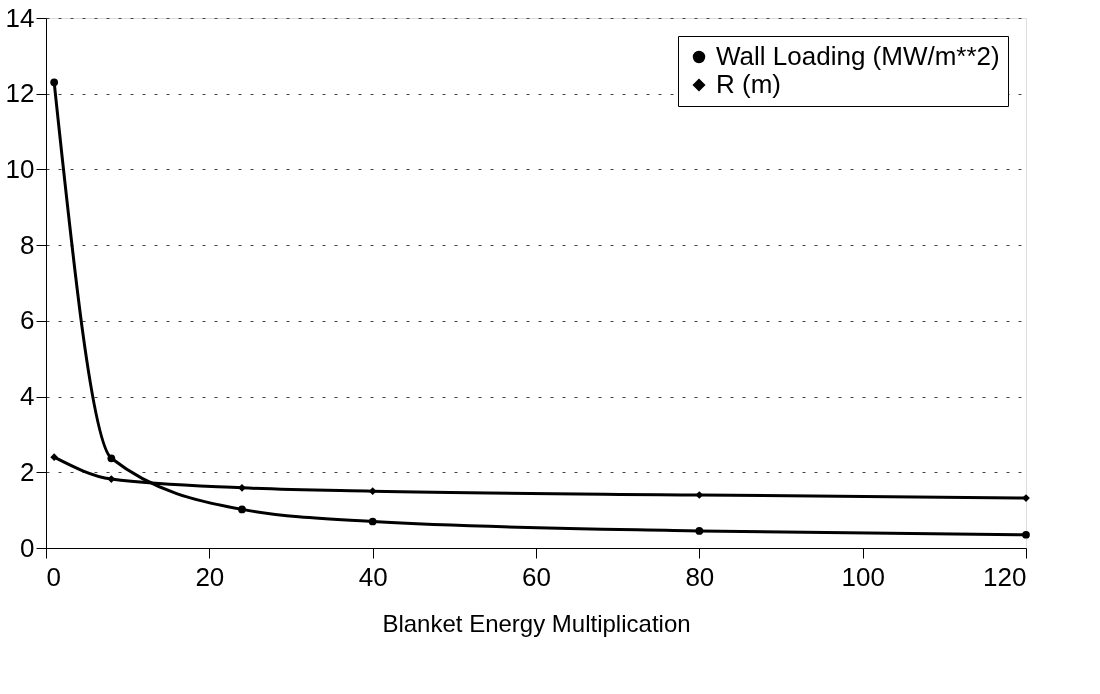 The width and height of the screenshot is (1100, 694). Describe the element at coordinates (700, 576) in the screenshot. I see `x-tick-label: 80` at that location.